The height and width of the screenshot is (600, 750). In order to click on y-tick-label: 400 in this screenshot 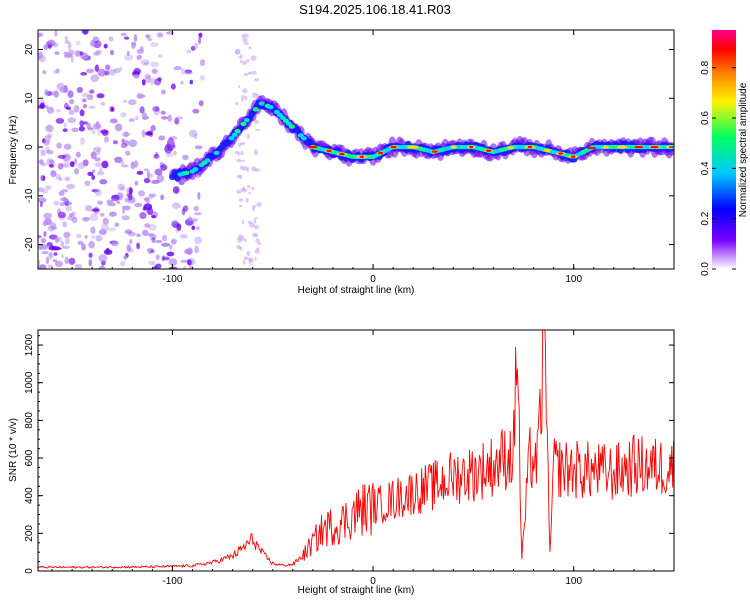, I will do `click(29, 495)`.